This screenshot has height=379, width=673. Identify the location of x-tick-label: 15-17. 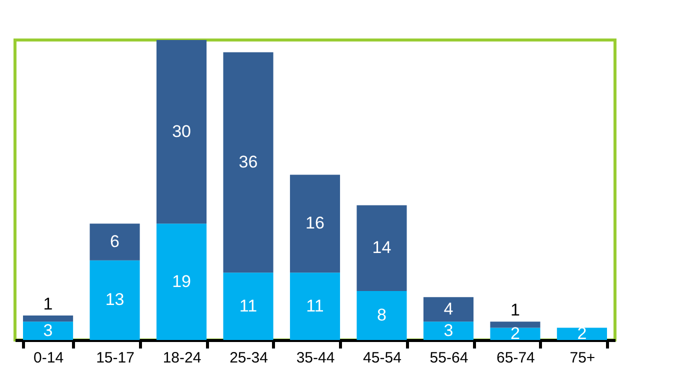
(115, 358).